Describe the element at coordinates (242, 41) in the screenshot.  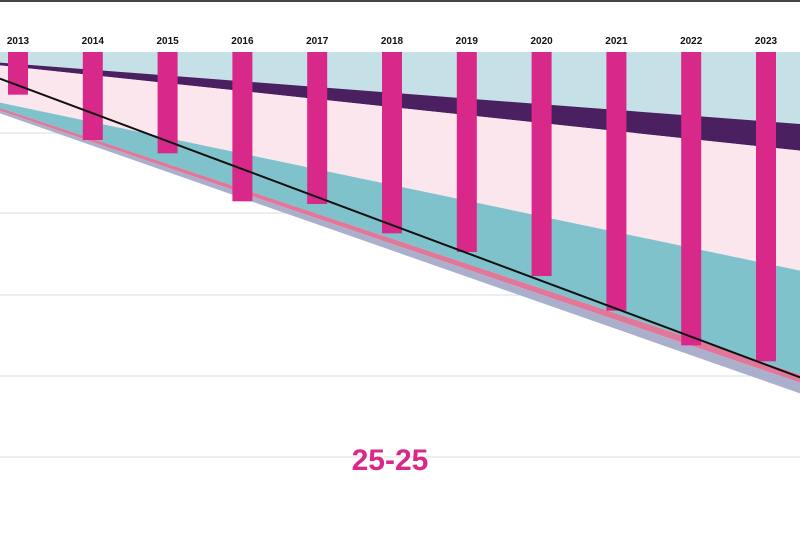
I see `year-label-2016: 2016` at that location.